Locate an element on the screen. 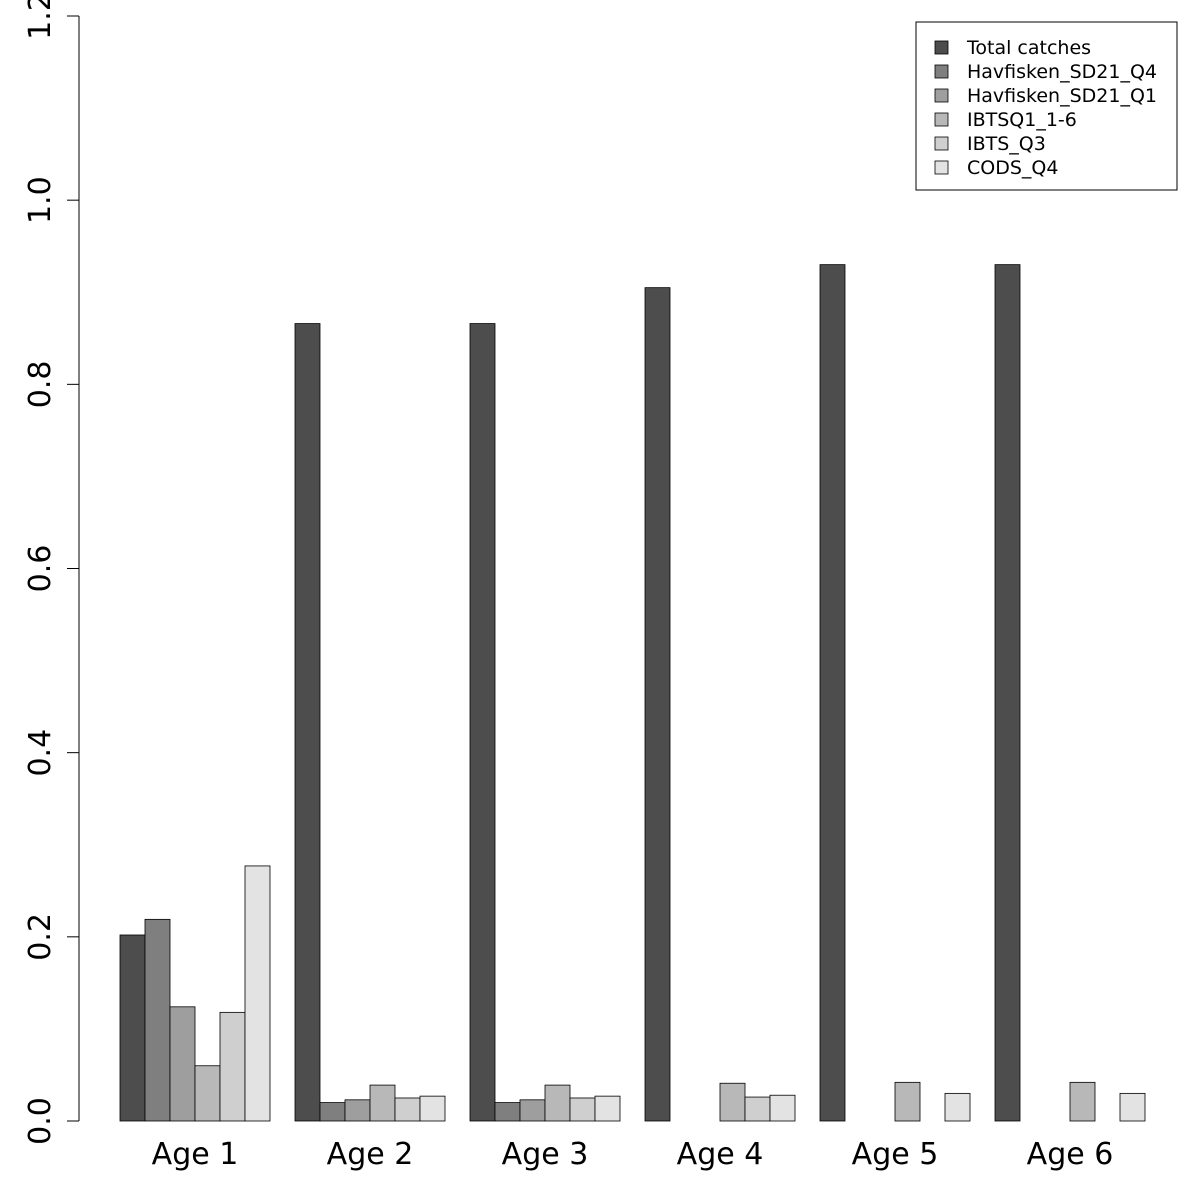  legend-label: Havfisken_SD21_Q4 is located at coordinates (1062, 72).